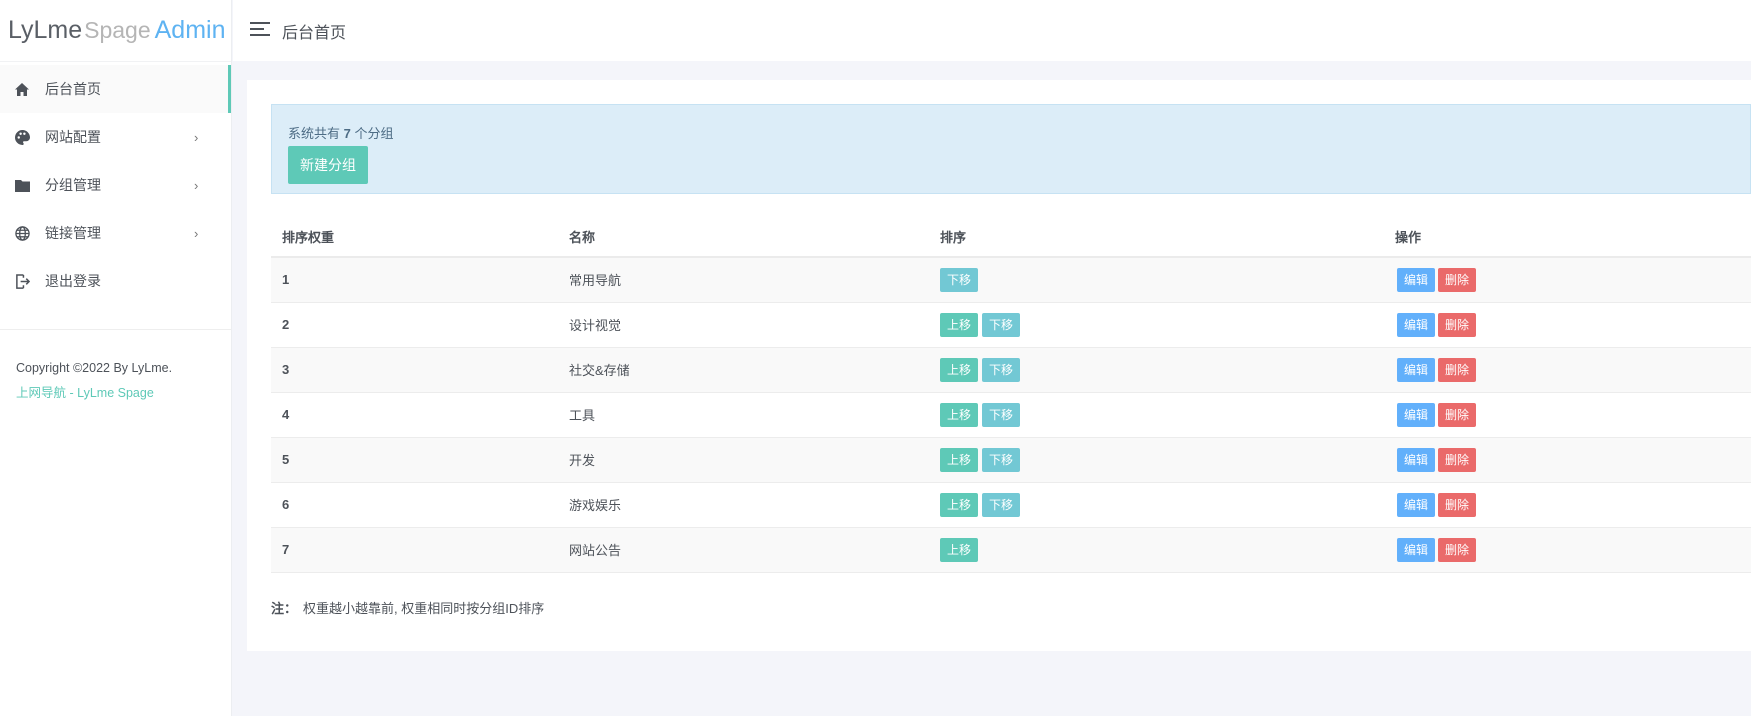  Describe the element at coordinates (414, 550) in the screenshot. I see `weight-cell: 7` at that location.